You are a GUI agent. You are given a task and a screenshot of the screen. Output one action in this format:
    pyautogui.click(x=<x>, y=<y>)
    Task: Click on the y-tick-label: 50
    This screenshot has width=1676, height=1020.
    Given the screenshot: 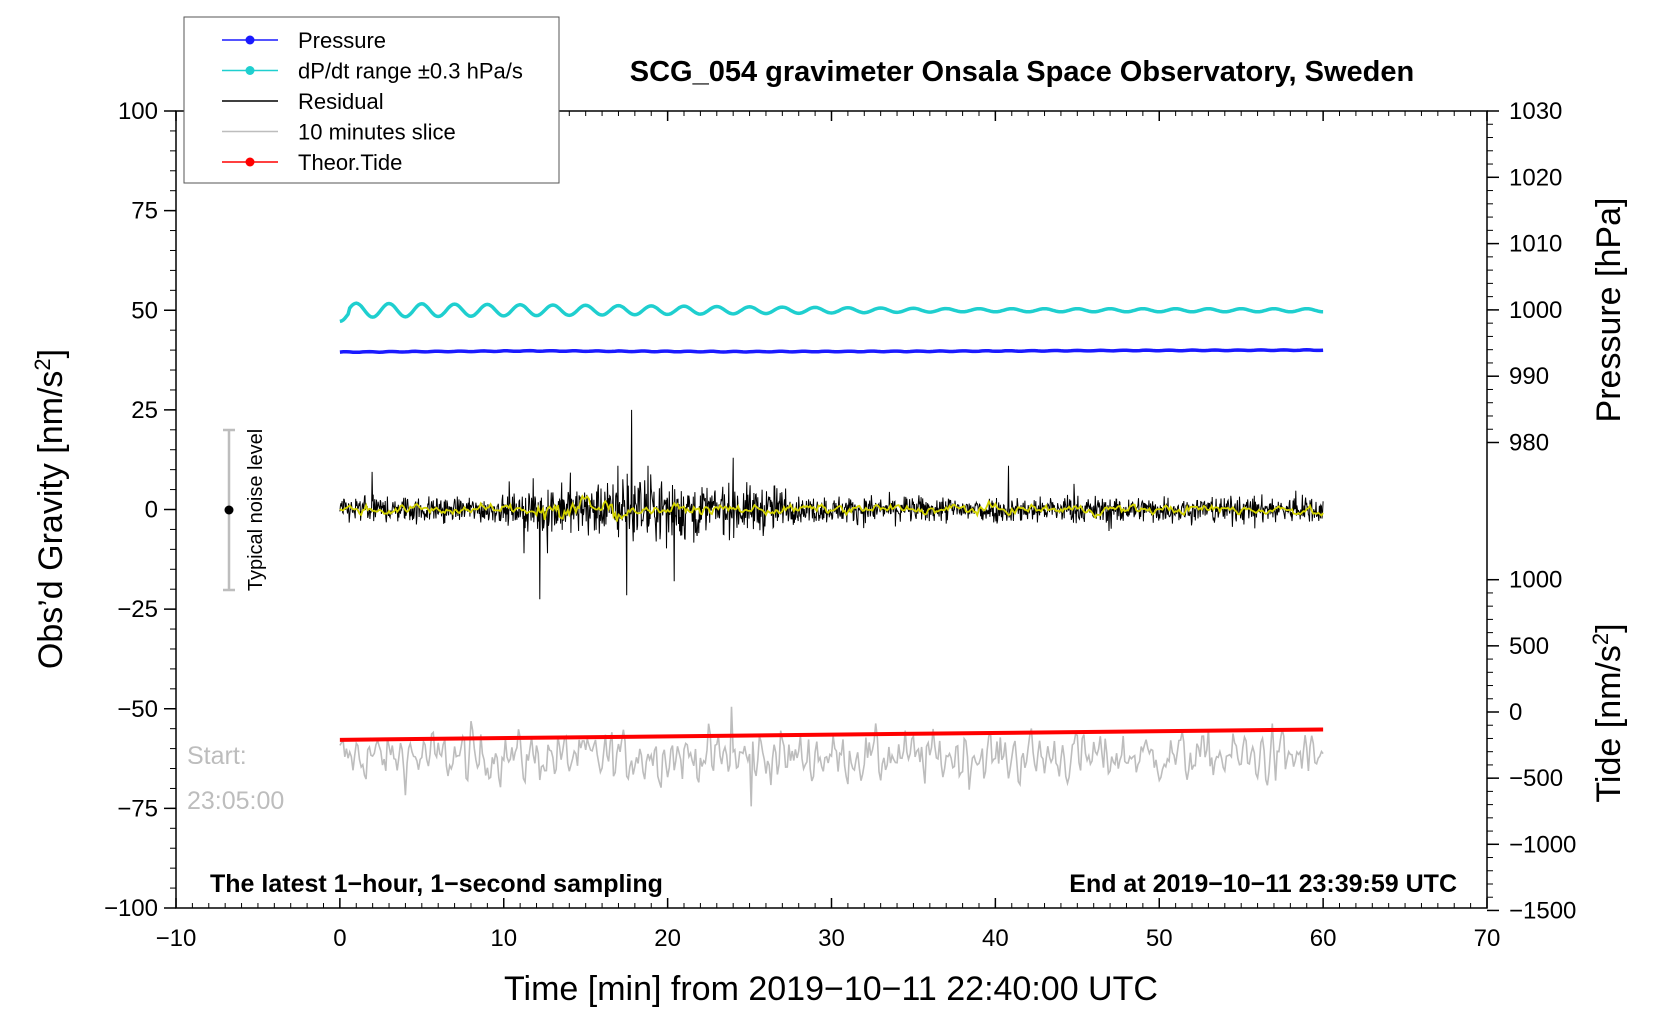 What is the action you would take?
    pyautogui.click(x=144, y=310)
    